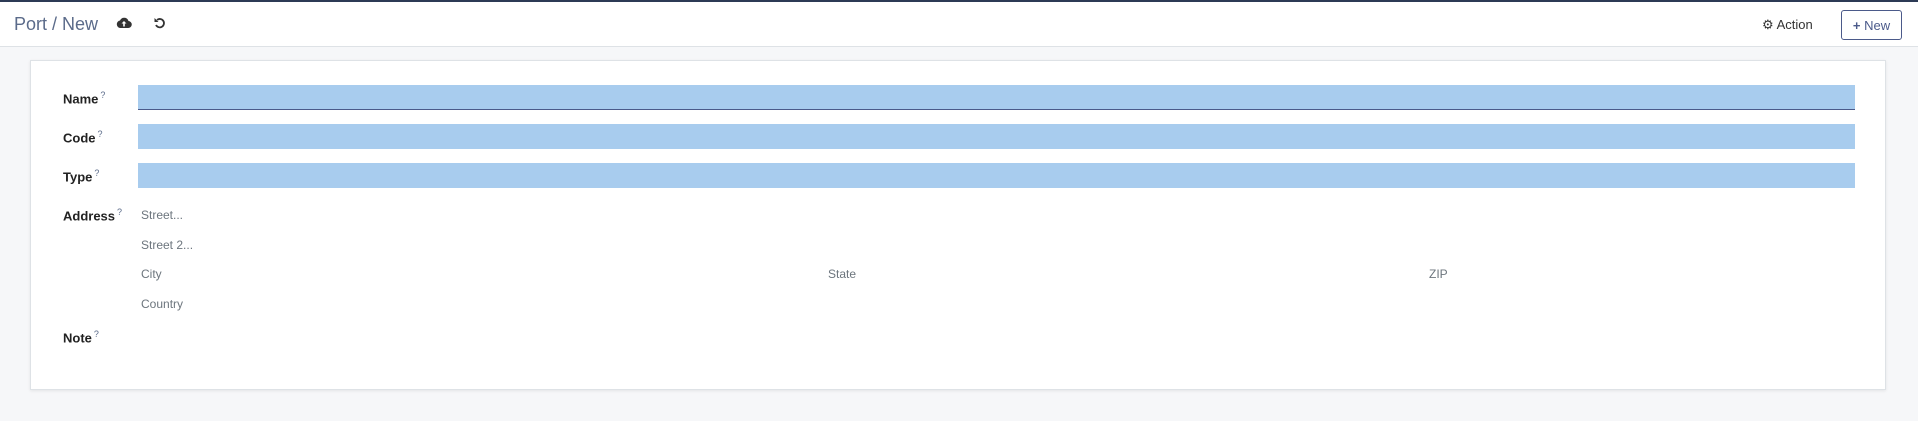 The image size is (1918, 421). I want to click on name-label: Name?, so click(84, 98).